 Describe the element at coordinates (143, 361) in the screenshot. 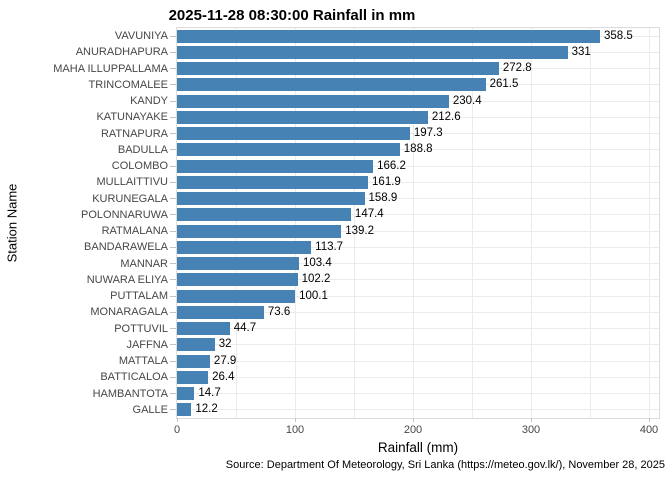

I see `y-tick-label-mattala: MATTALA` at that location.